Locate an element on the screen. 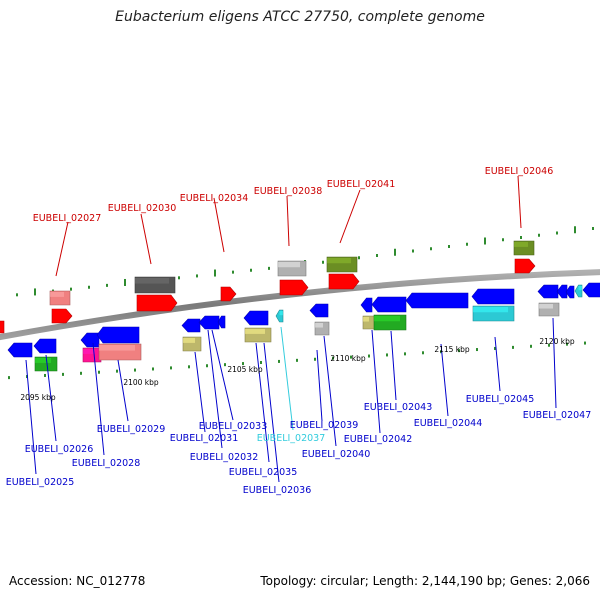 The image size is (600, 600). gene-arrow is located at coordinates (2, 327).